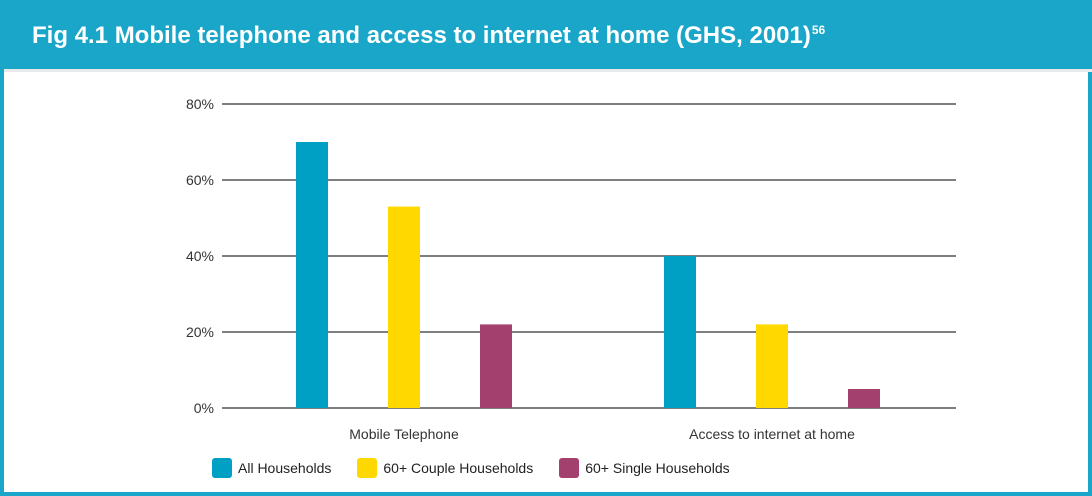 This screenshot has height=496, width=1092. I want to click on legend-item: All Households, so click(271, 468).